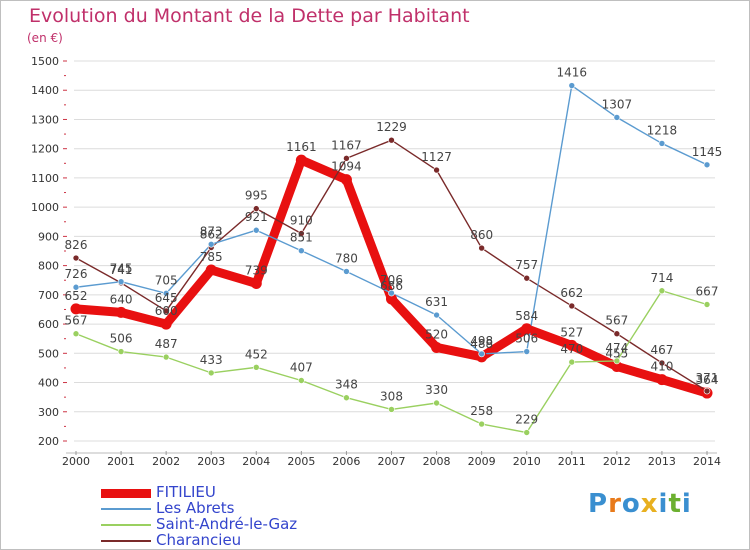  I want to click on data-label: 780, so click(346, 258).